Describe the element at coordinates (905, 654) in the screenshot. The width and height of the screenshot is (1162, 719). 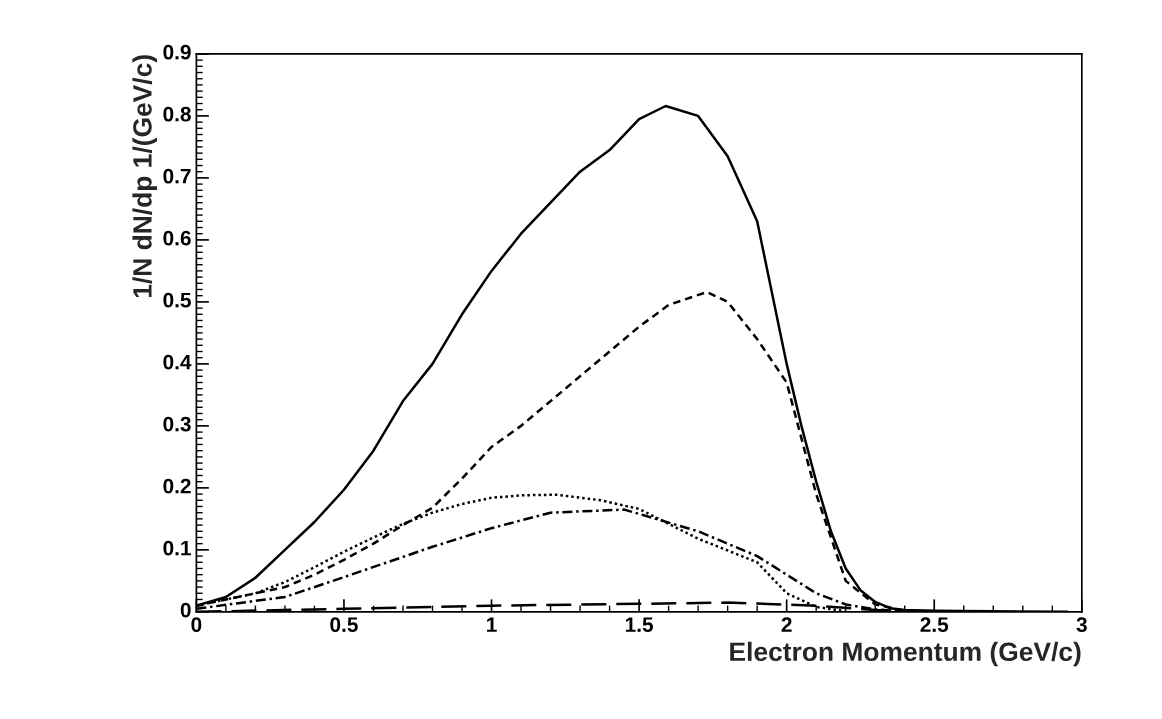
I see `x-axis-title: Electron Momentum (GeV/c)` at that location.